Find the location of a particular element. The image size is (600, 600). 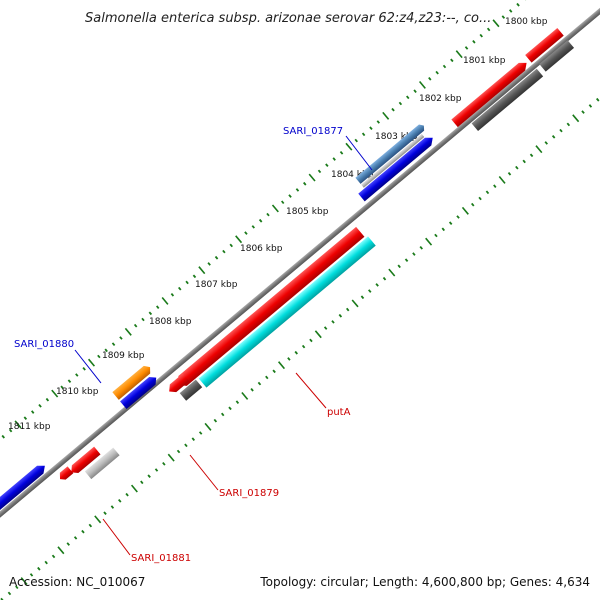

cds-SARI_01879-gray is located at coordinates (191, 390).